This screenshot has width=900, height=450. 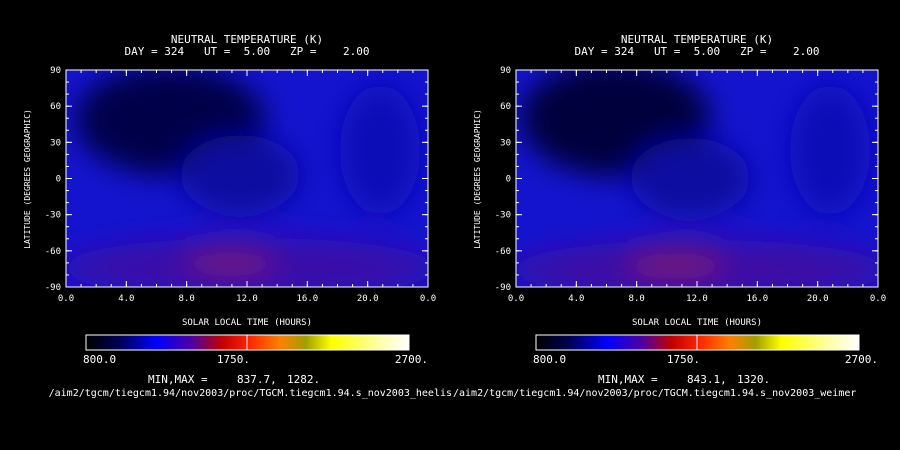 I want to click on min-value: 843.1,, so click(x=707, y=379).